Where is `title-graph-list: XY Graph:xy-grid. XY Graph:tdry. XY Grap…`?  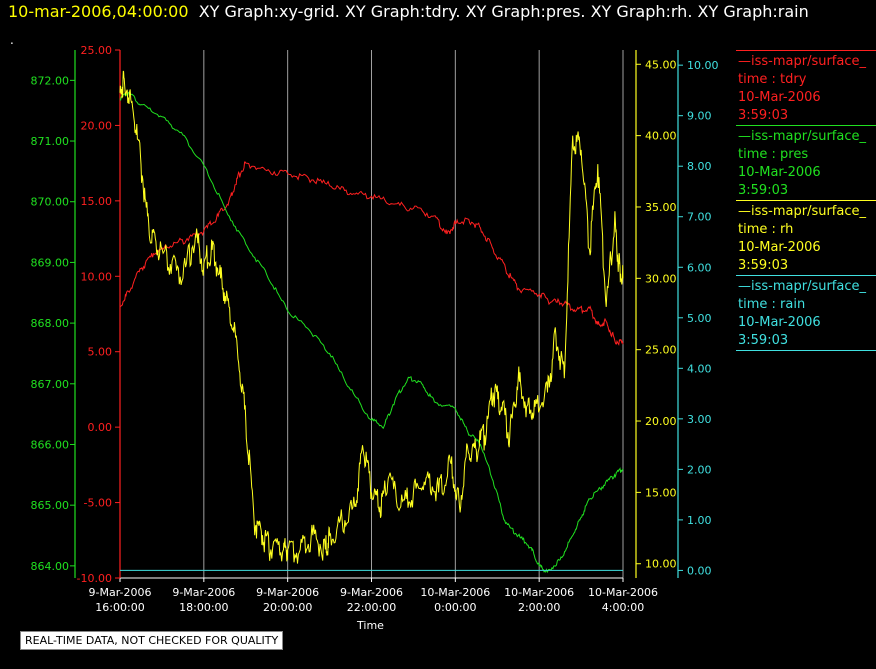 title-graph-list: XY Graph:xy-grid. XY Graph:tdry. XY Grap… is located at coordinates (503, 11).